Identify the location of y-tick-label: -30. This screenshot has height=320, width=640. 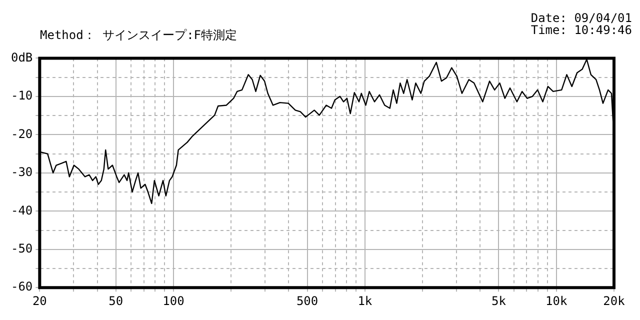
(21, 172).